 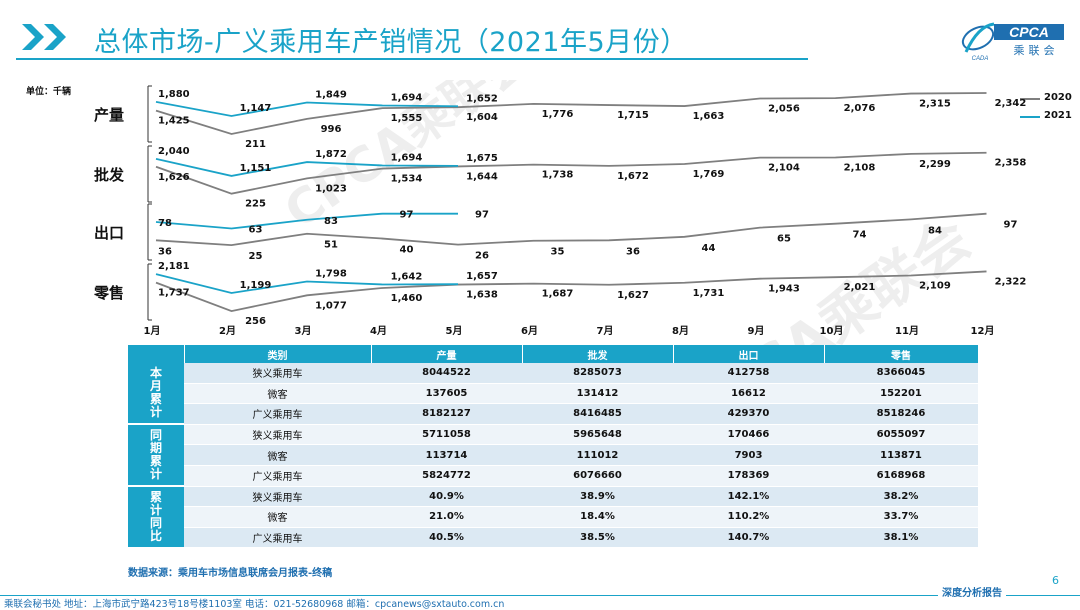 I want to click on table-row: 微客 113714 111012 7903 113871, so click(x=553, y=455).